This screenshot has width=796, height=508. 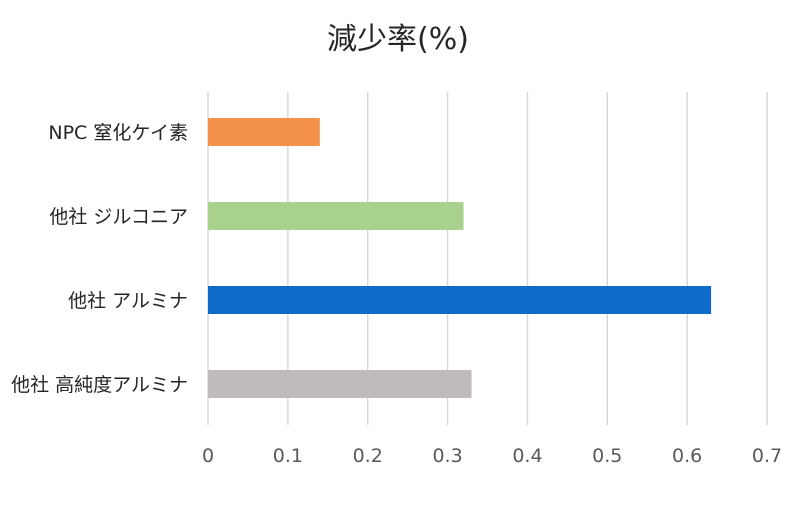 I want to click on category-label: 他社 ジルコニア, so click(x=118, y=217).